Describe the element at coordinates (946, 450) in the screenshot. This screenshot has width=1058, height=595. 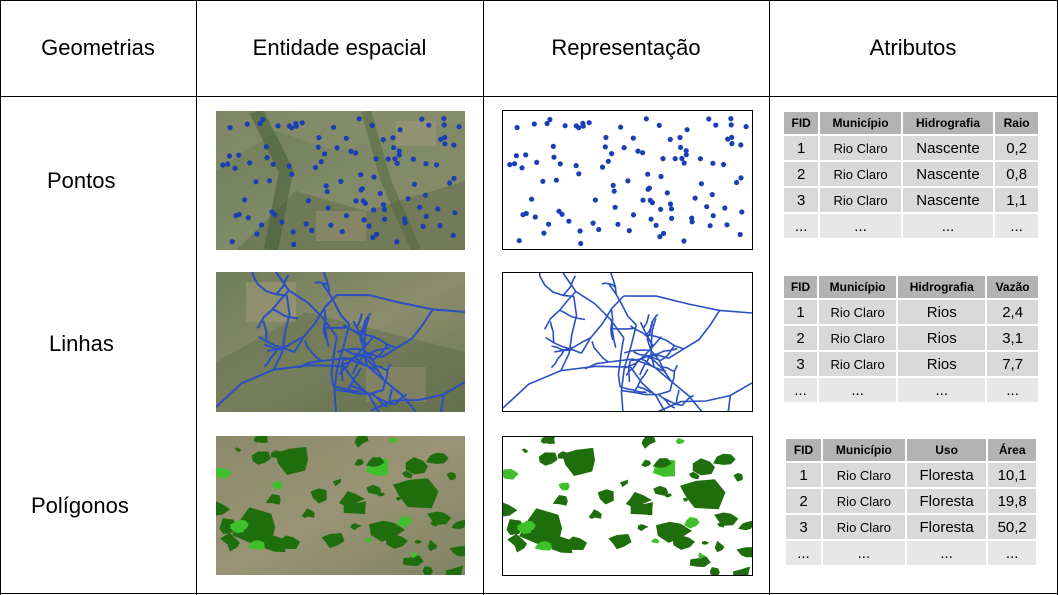
I see `column-header: Uso` at that location.